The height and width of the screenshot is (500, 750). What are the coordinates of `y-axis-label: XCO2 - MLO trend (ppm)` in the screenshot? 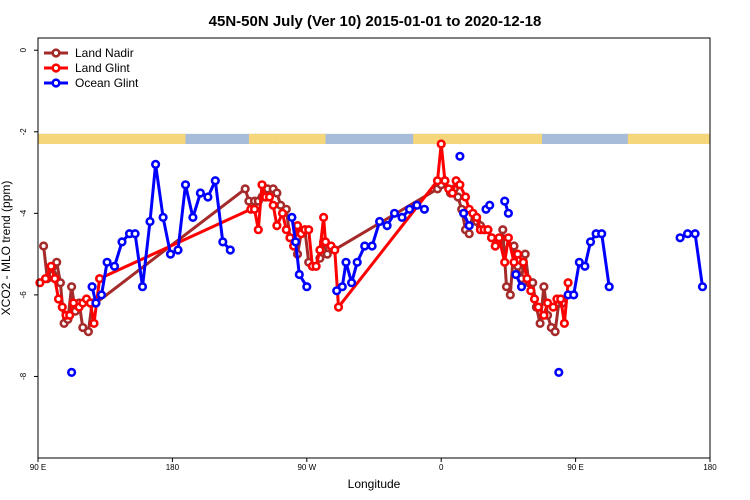 It's located at (6, 248).